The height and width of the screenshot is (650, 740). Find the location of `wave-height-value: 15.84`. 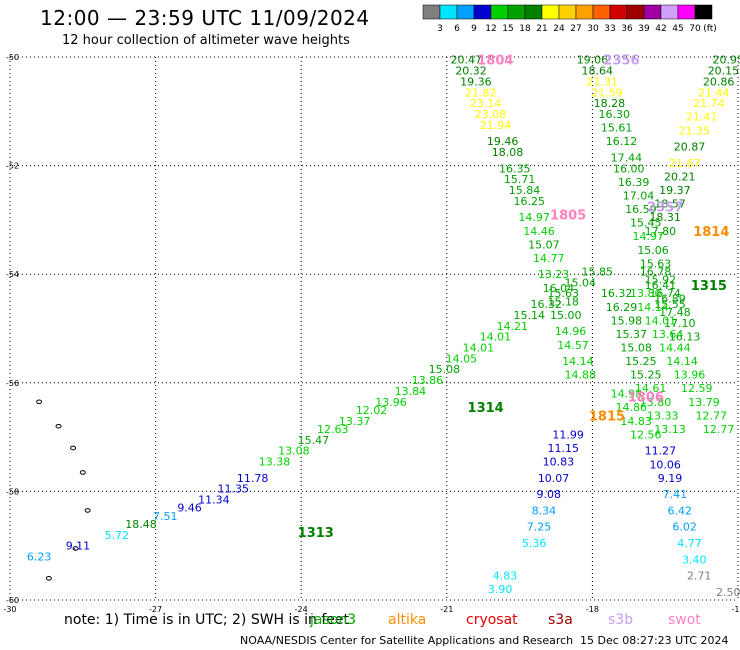

wave-height-value: 15.84 is located at coordinates (525, 190).